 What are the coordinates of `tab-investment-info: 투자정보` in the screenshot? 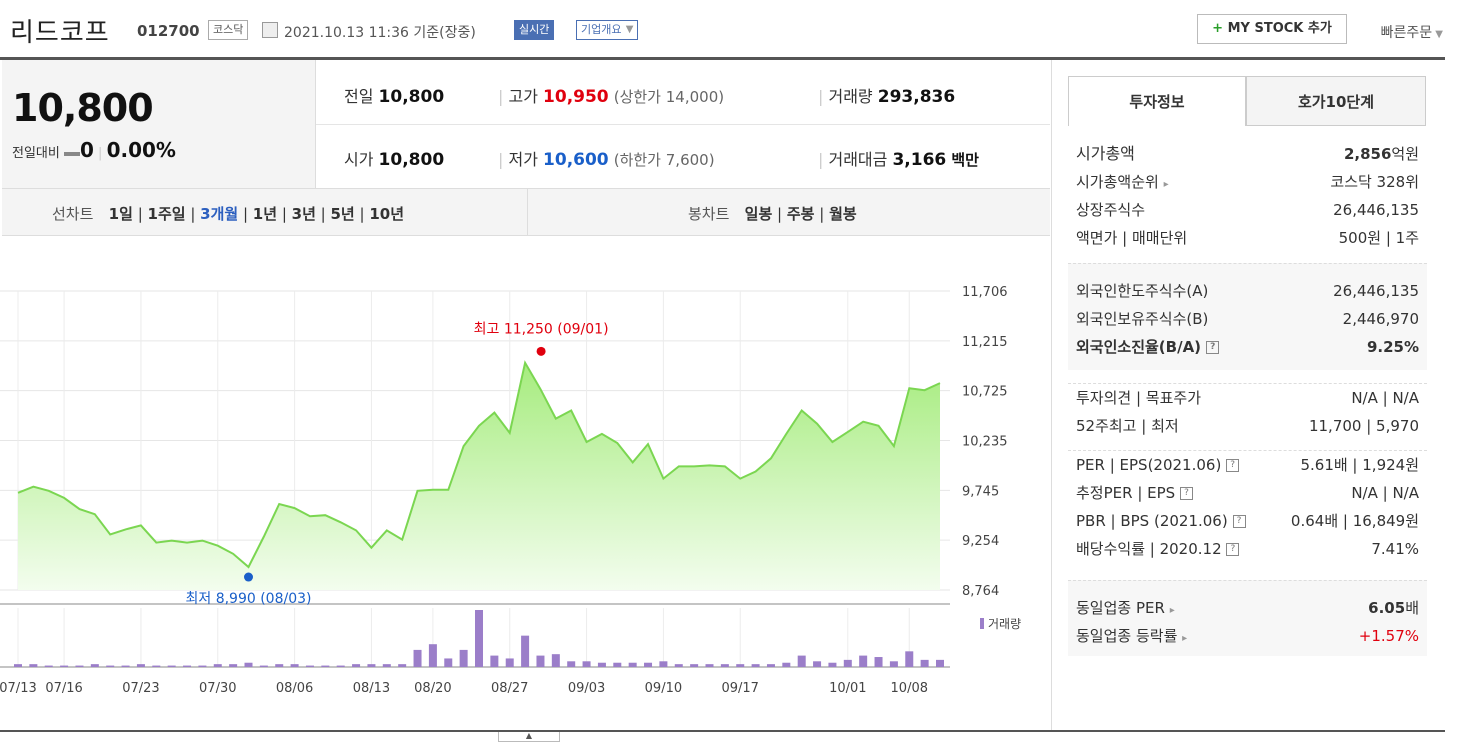 It's located at (1157, 101).